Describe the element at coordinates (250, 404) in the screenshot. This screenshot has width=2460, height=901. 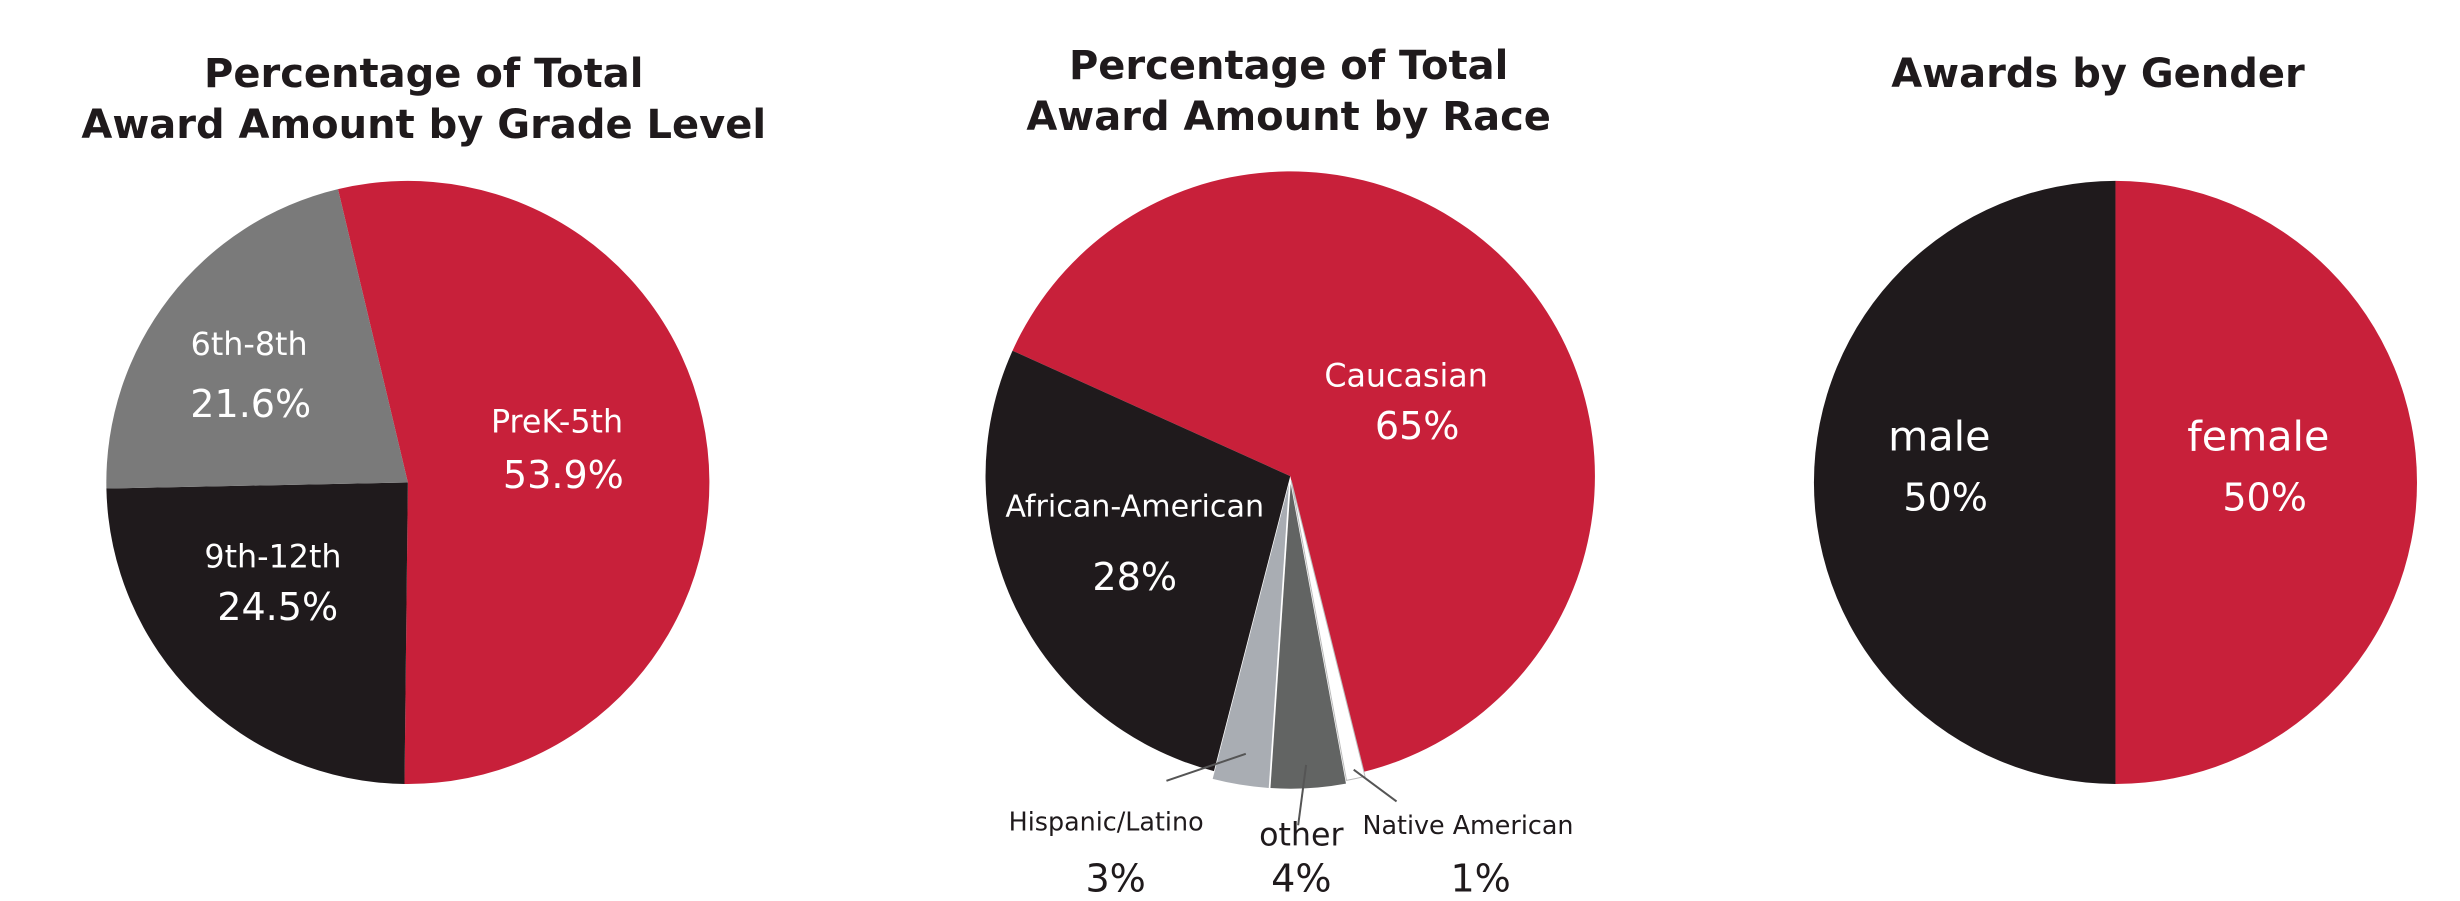
I see `value-label: 21.6%` at that location.